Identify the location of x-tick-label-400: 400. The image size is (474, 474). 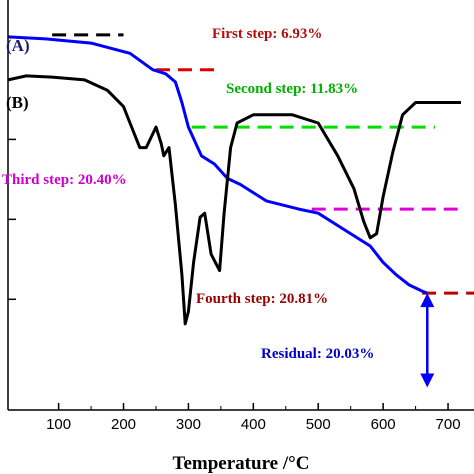
(253, 424).